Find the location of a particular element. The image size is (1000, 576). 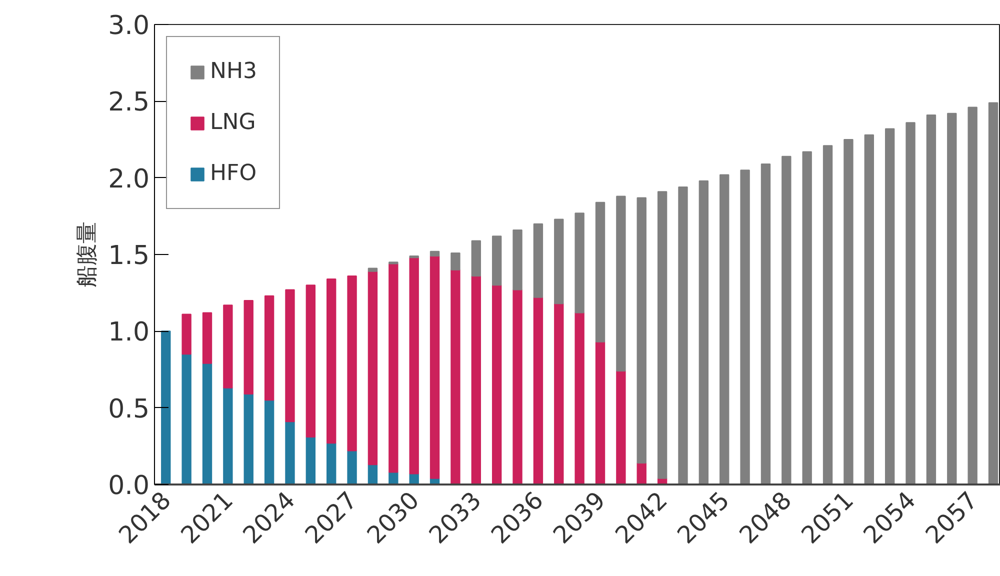

y-tick-label: 1.5 is located at coordinates (129, 256).